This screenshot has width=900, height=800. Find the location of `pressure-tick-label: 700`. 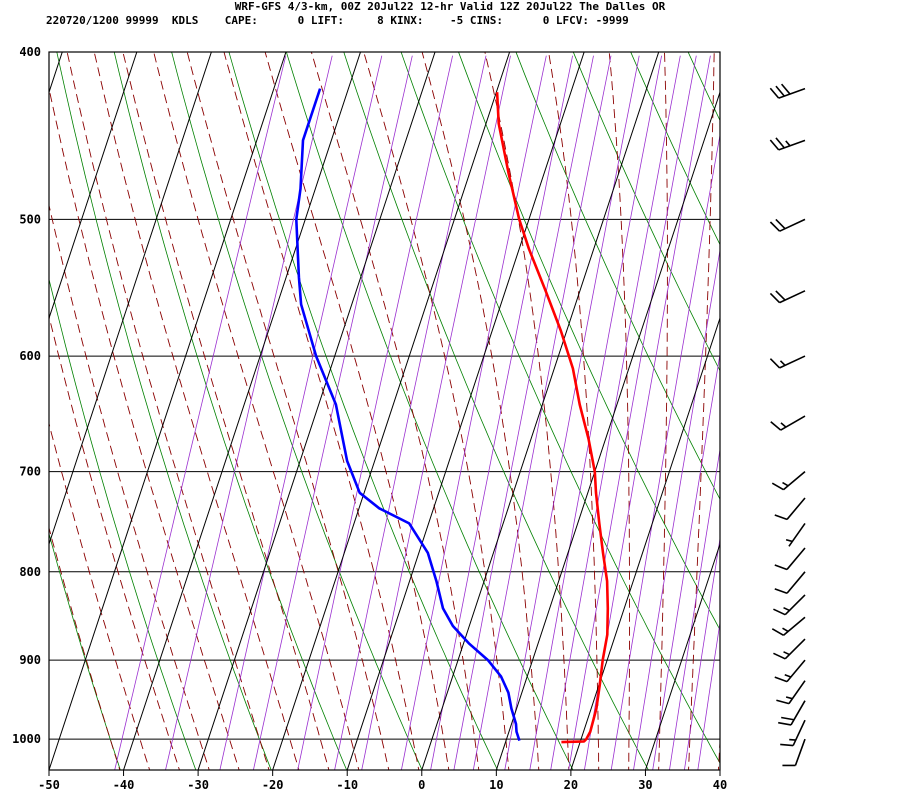

pressure-tick-label: 700 is located at coordinates (30, 472).